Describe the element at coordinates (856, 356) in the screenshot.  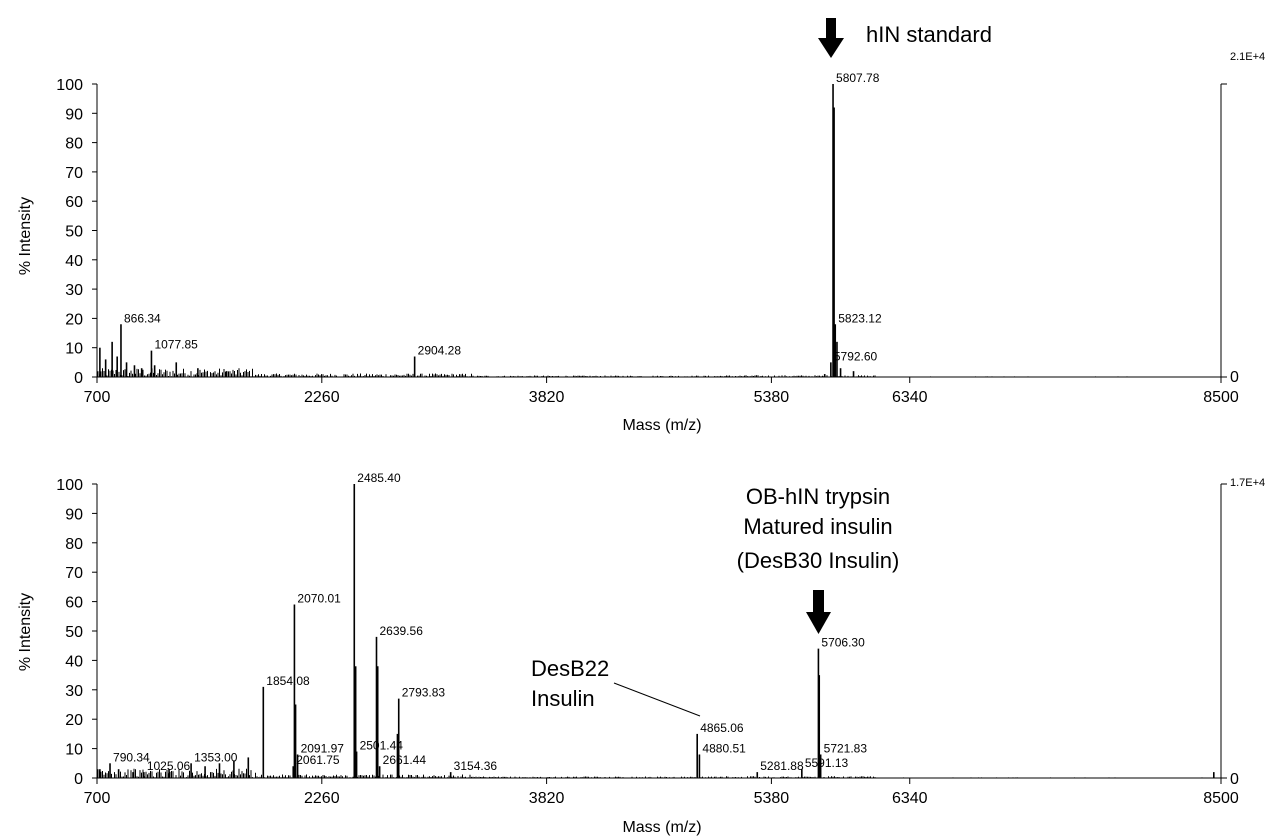
I see `peak-label-top: 5792.60` at that location.